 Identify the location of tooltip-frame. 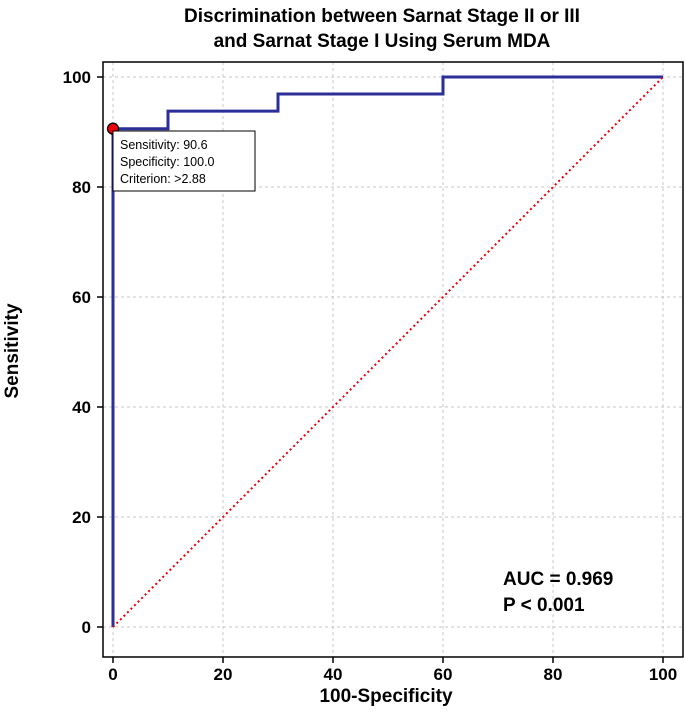
(184, 161).